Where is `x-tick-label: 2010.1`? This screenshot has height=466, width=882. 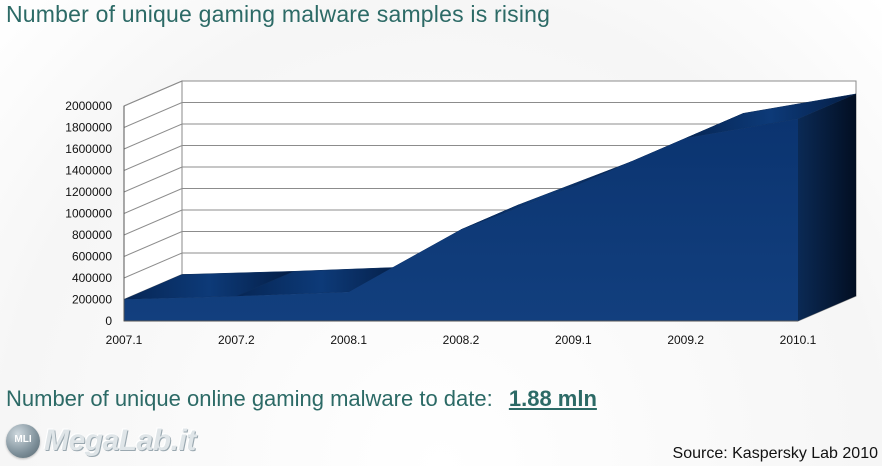
x-tick-label: 2010.1 is located at coordinates (798, 340).